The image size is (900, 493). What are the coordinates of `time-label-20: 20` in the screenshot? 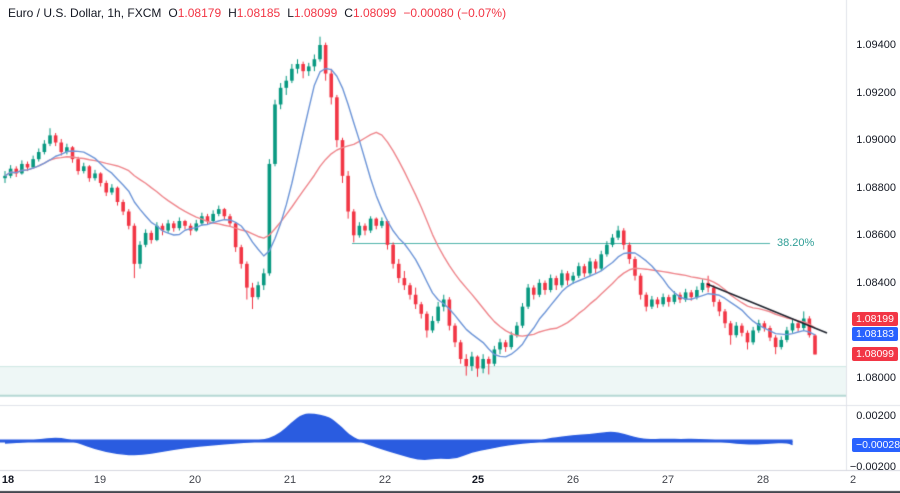 It's located at (195, 480).